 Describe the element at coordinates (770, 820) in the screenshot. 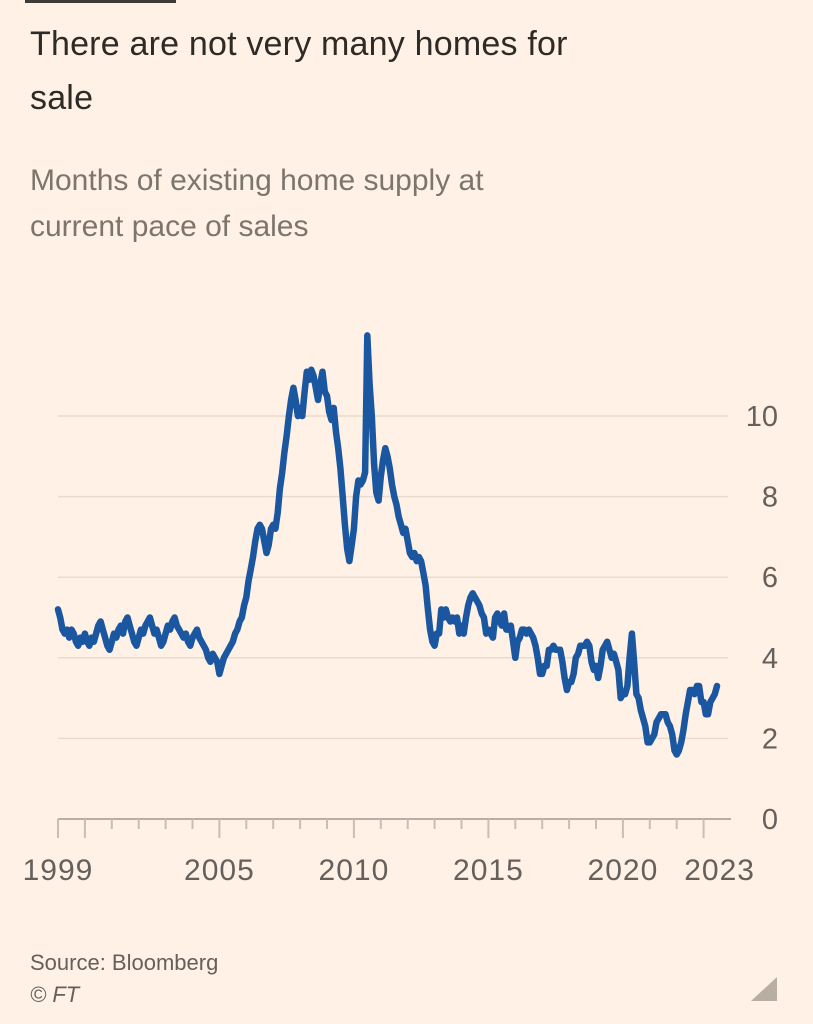

I see `y-axis-label-0: 0` at that location.